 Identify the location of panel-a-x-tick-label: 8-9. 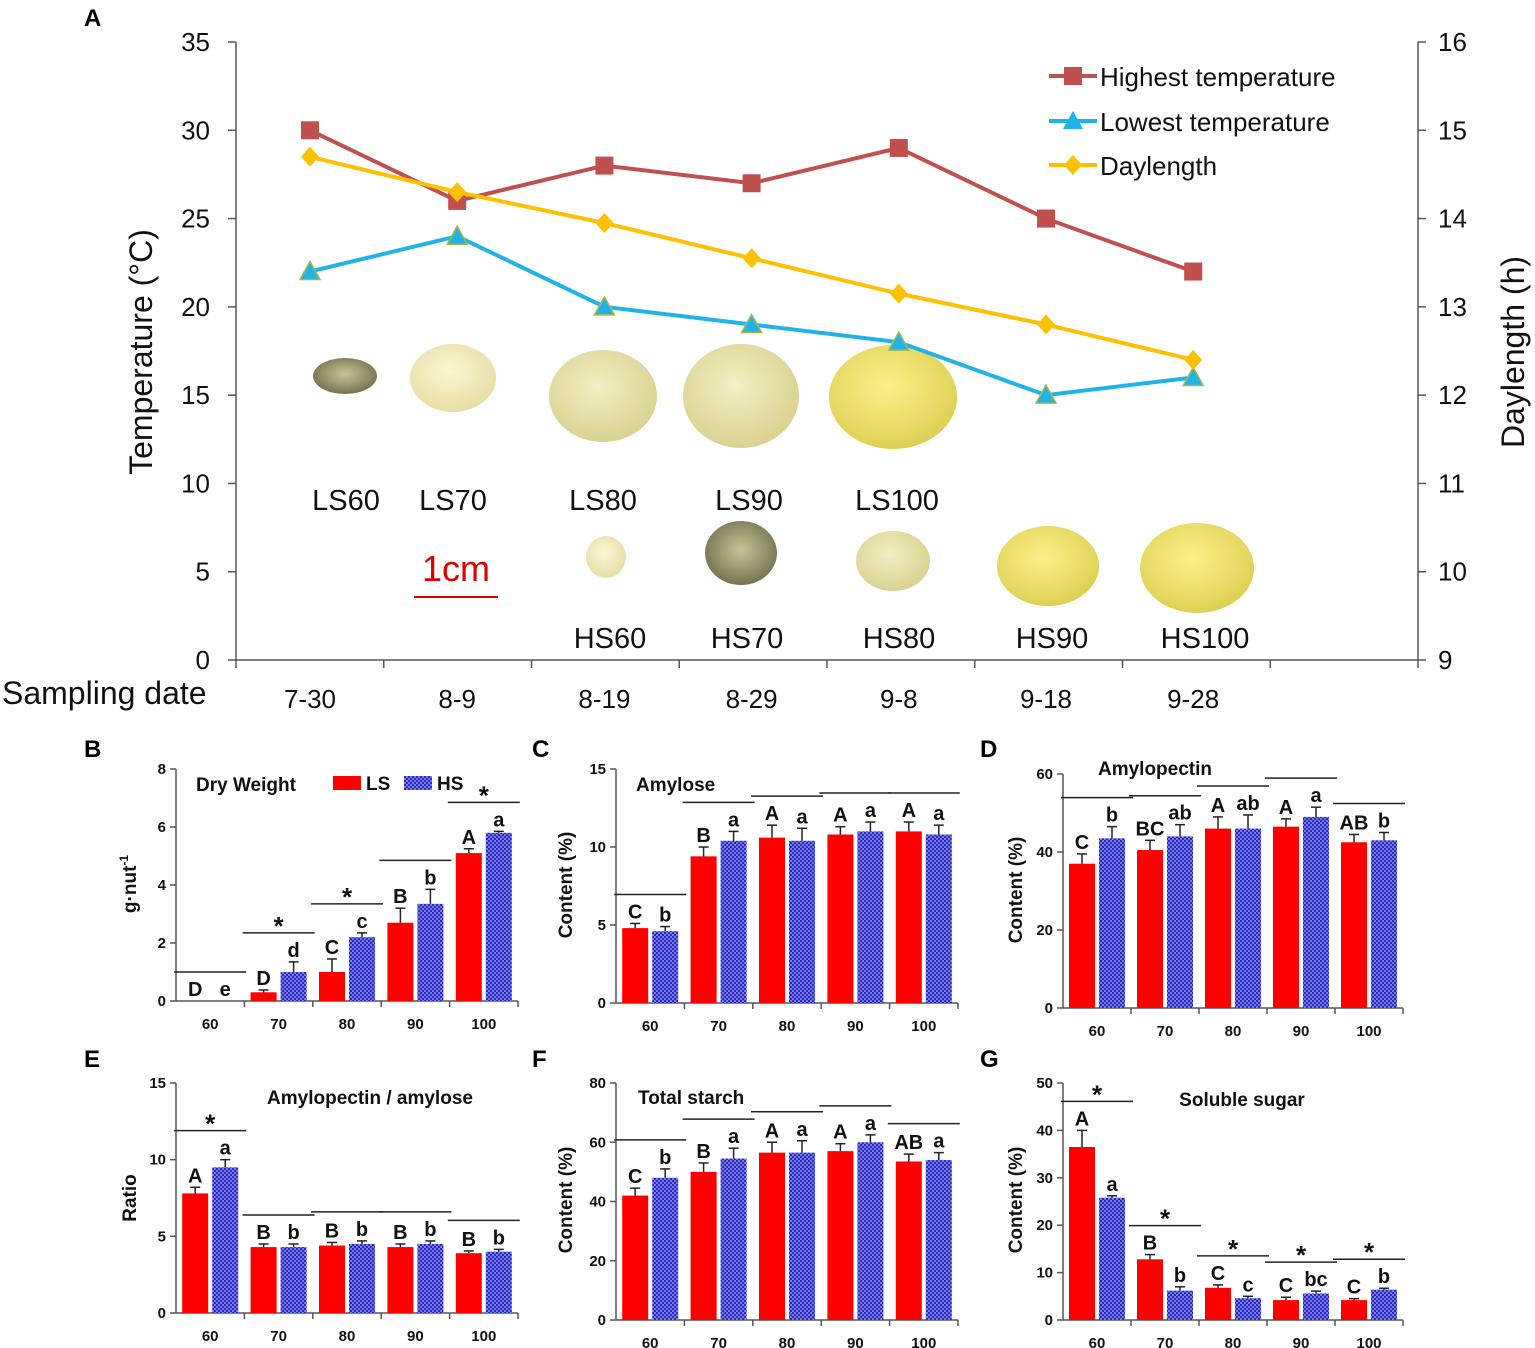
(457, 699).